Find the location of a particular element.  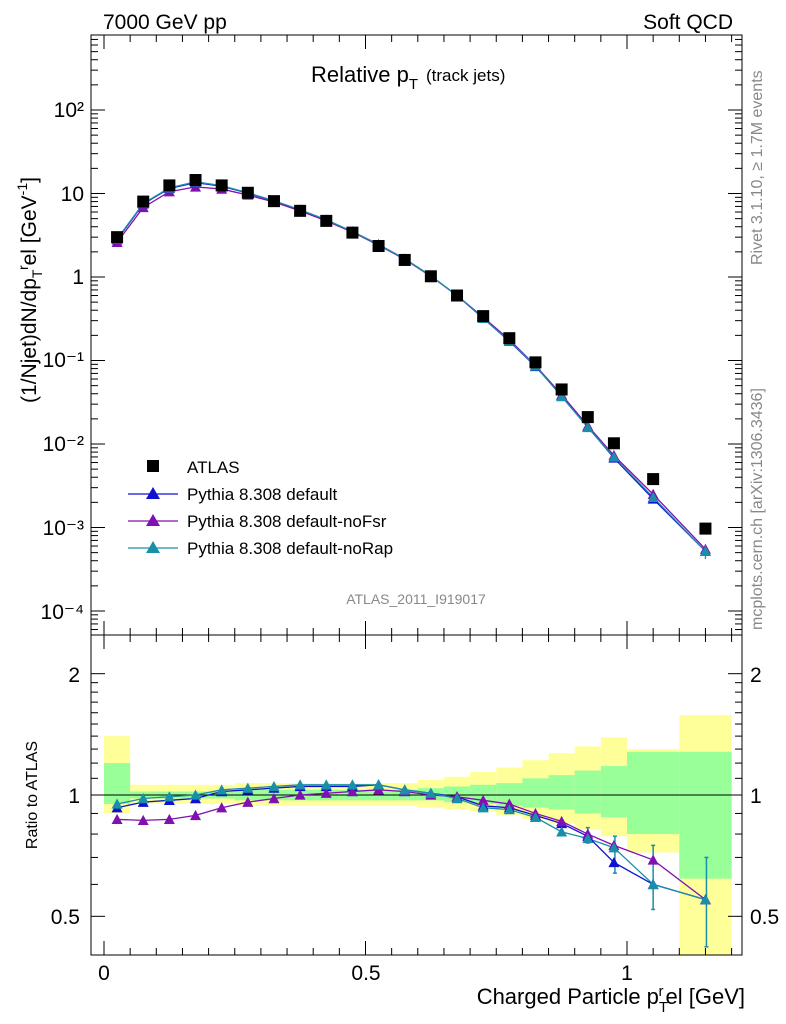

header-right: Soft QCD is located at coordinates (688, 22).